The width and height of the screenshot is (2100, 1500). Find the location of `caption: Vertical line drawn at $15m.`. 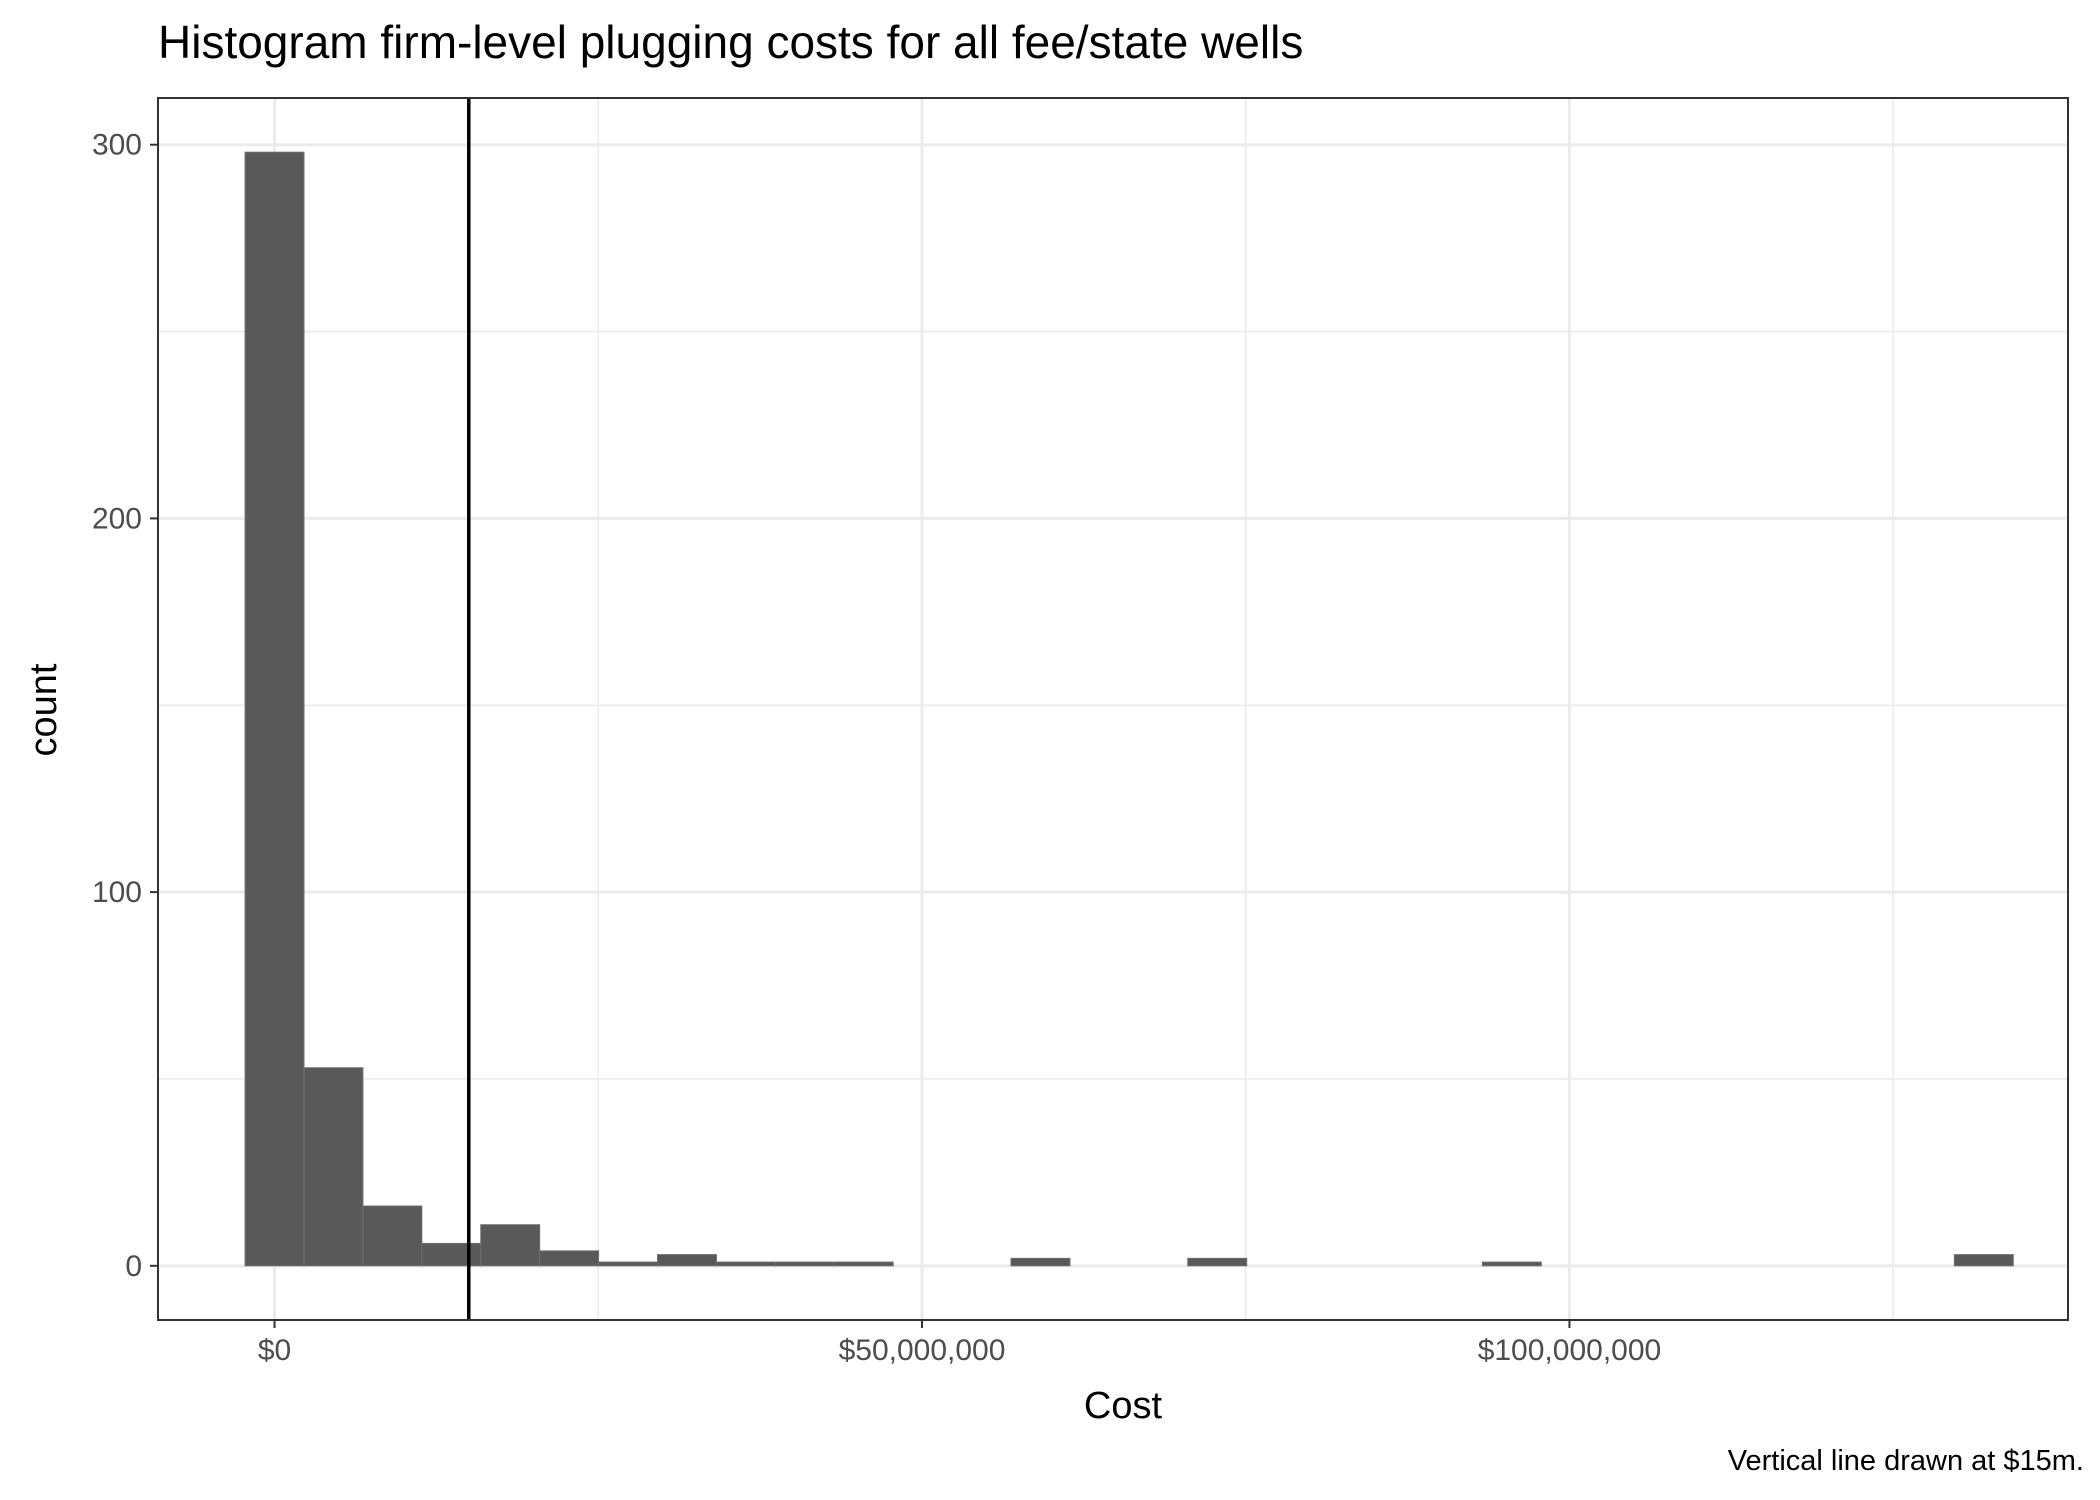

caption: Vertical line drawn at $15m. is located at coordinates (1906, 1461).